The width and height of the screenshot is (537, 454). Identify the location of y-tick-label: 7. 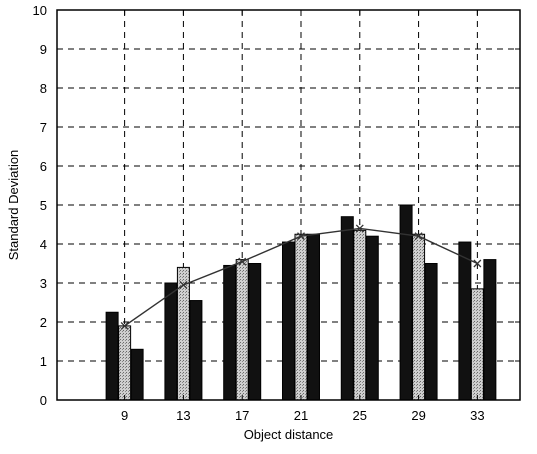
(43, 127).